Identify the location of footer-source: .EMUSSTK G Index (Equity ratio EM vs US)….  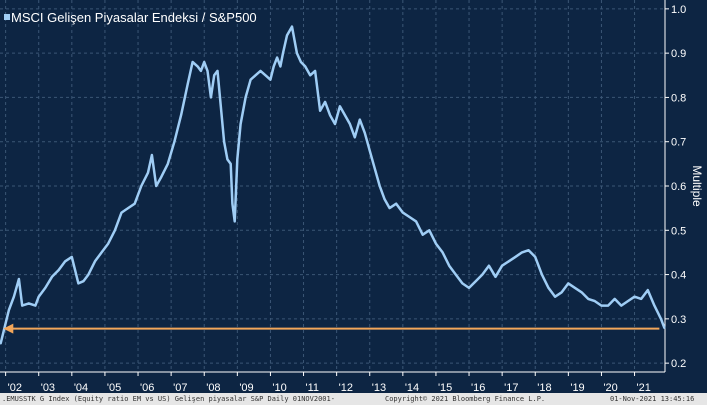
(168, 399).